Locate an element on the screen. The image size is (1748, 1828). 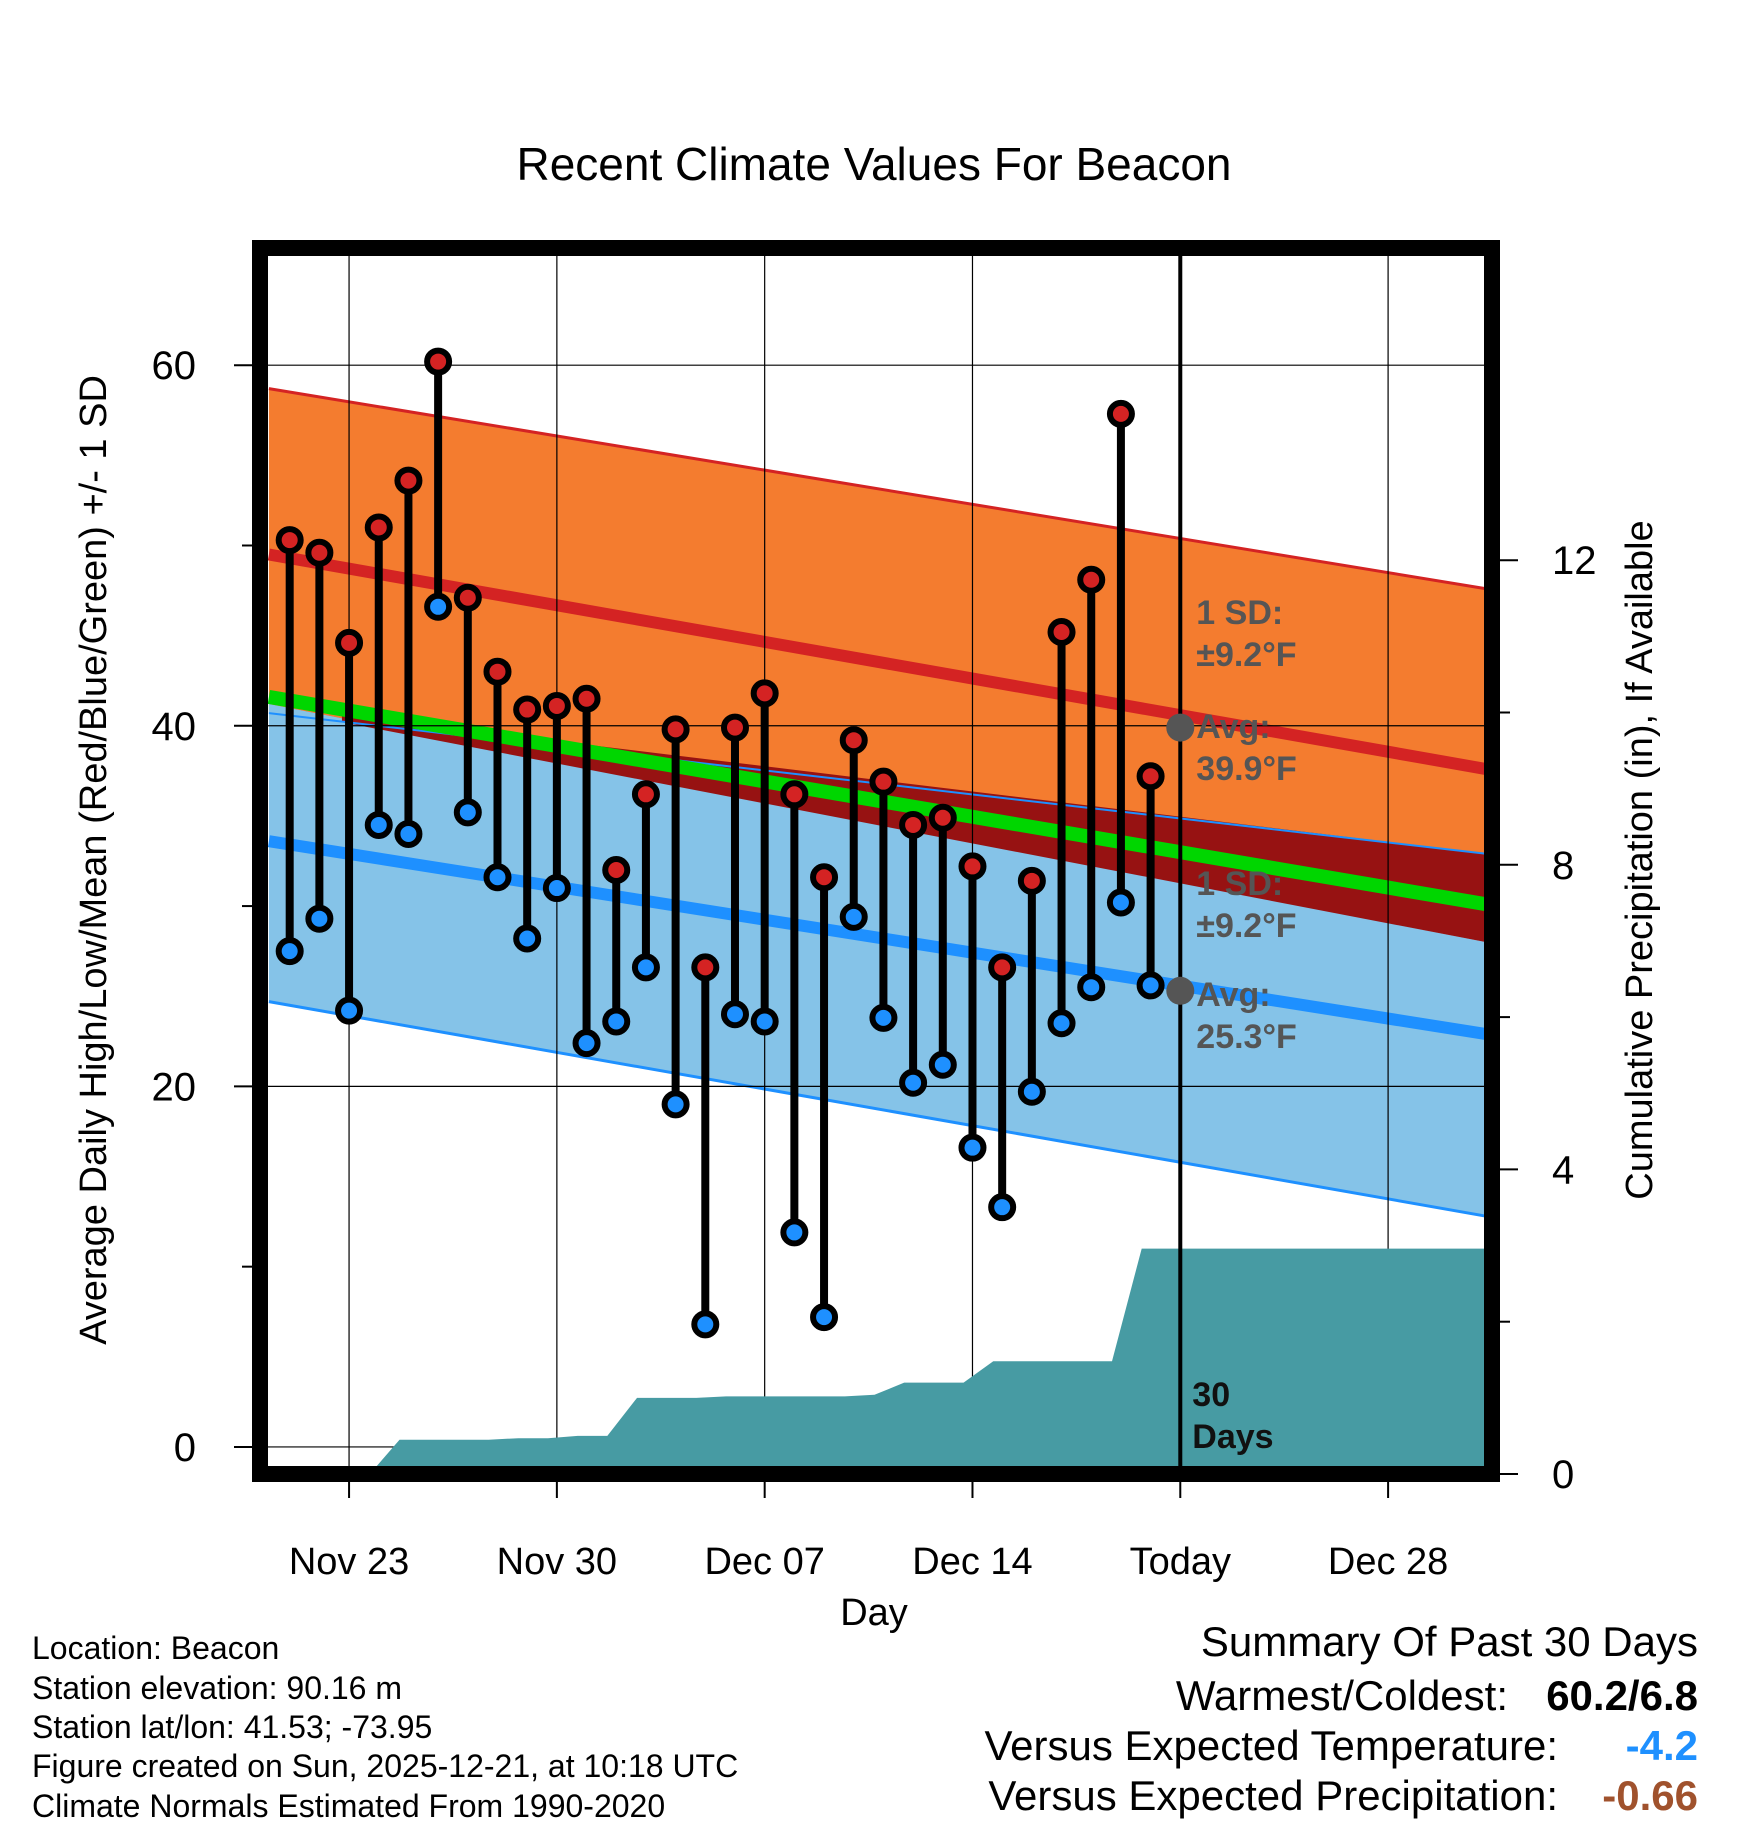
high-avg-title: Avg: is located at coordinates (1233, 727).